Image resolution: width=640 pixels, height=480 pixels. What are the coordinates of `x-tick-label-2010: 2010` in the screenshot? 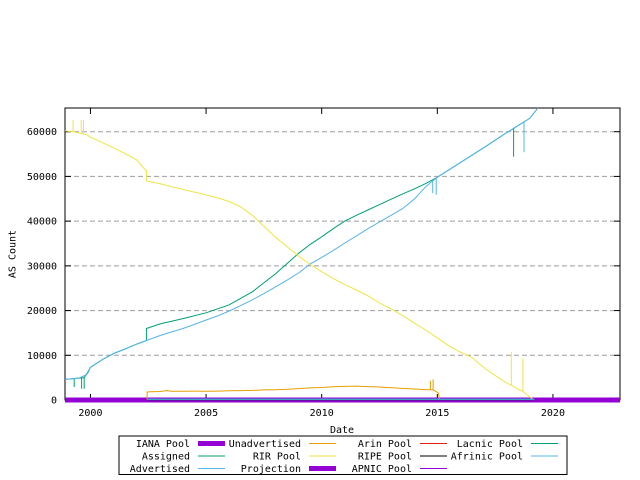 It's located at (322, 413).